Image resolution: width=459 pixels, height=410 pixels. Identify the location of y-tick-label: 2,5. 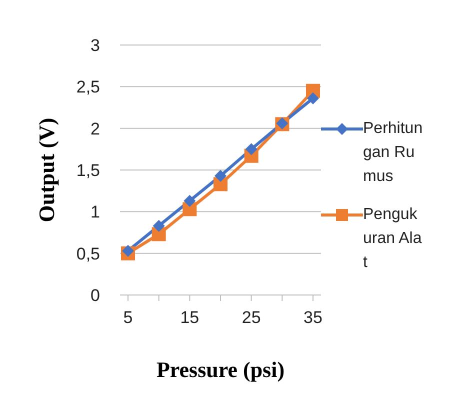
(88, 87).